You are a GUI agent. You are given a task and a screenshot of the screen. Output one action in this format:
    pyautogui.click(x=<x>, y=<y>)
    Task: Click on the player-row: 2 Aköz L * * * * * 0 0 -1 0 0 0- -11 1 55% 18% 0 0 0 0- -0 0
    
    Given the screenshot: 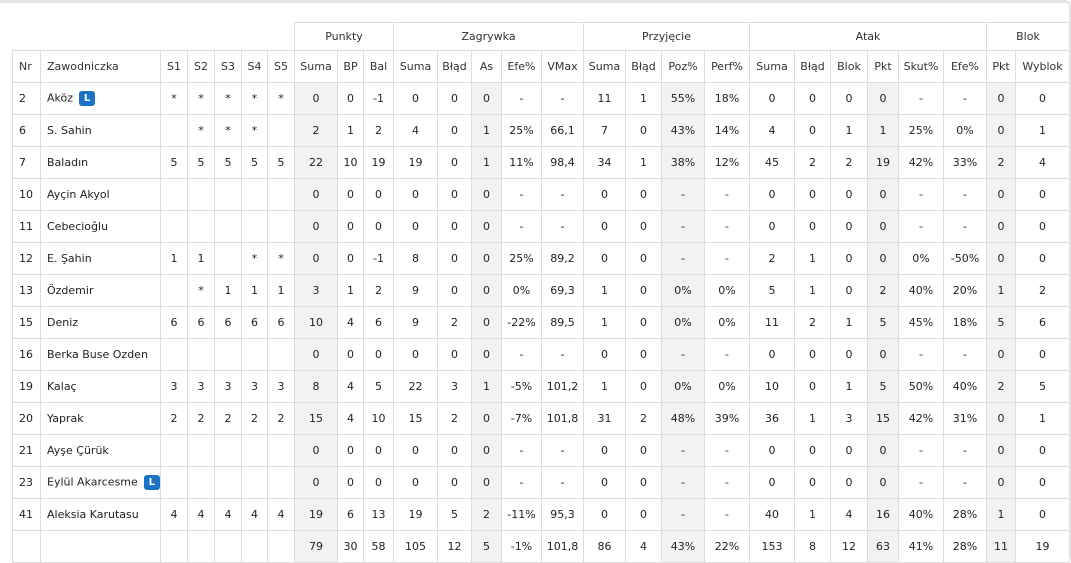 What is the action you would take?
    pyautogui.click(x=541, y=98)
    